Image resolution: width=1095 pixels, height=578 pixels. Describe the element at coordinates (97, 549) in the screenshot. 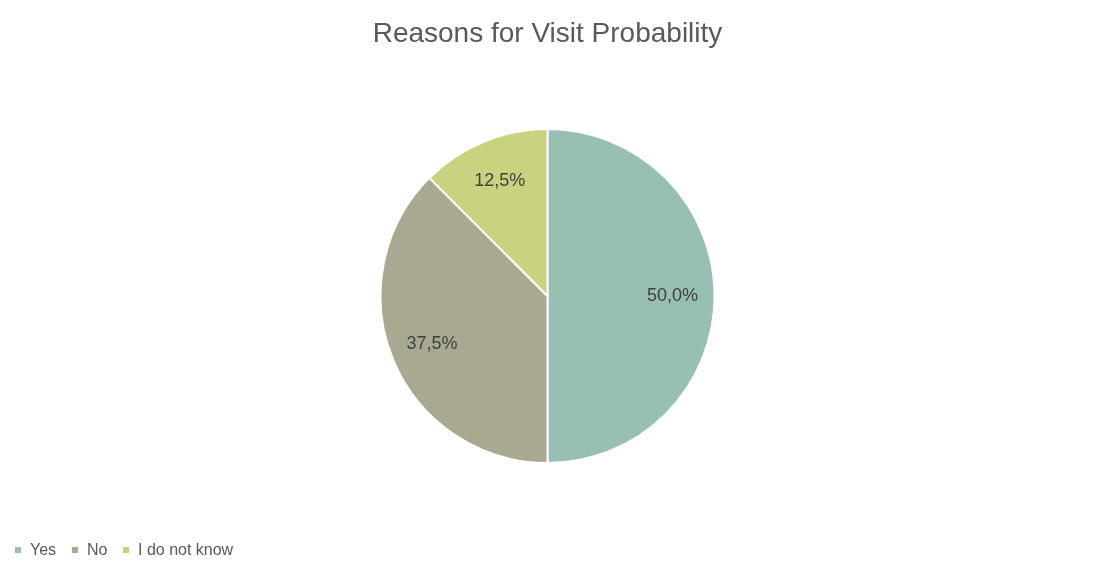

I see `legend-label: No` at that location.